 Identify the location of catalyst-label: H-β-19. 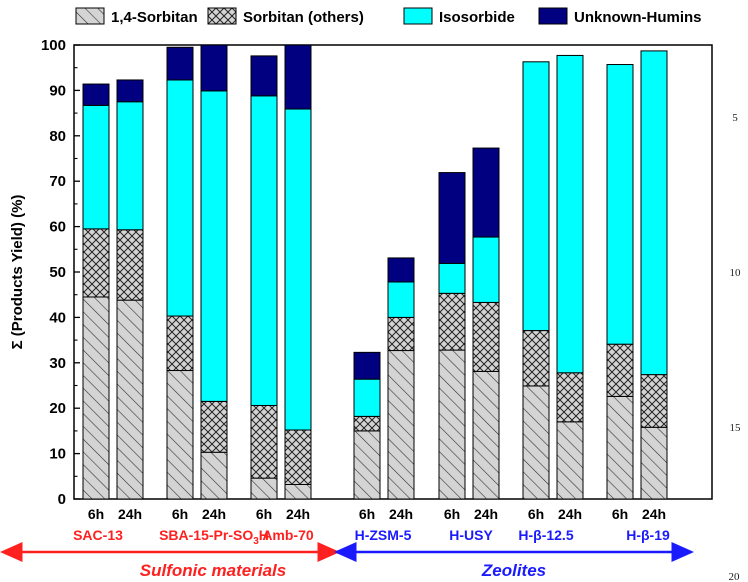
(648, 535).